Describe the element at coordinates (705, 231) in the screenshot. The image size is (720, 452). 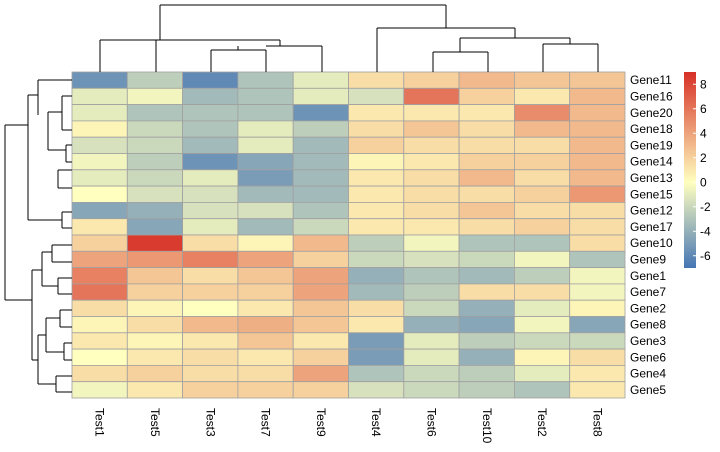
I see `legend-tick-label: -4` at that location.